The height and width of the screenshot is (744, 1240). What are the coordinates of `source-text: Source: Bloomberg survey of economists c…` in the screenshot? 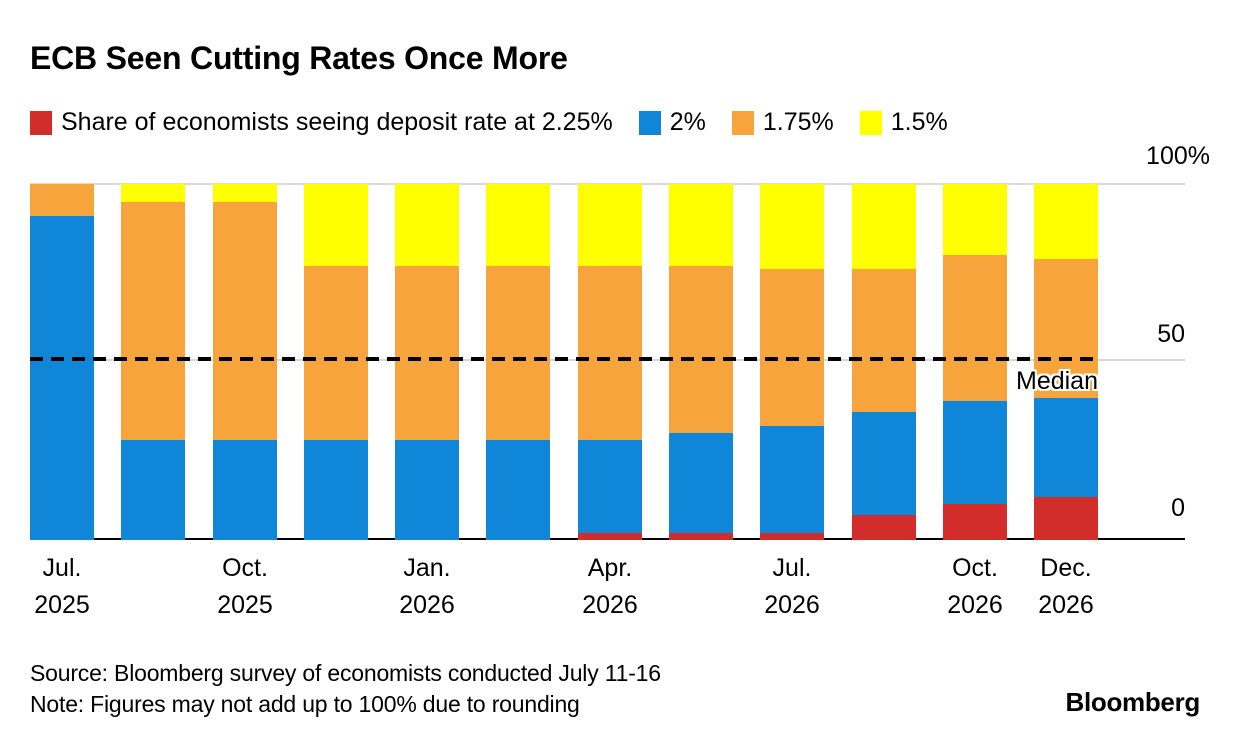 It's located at (345, 673).